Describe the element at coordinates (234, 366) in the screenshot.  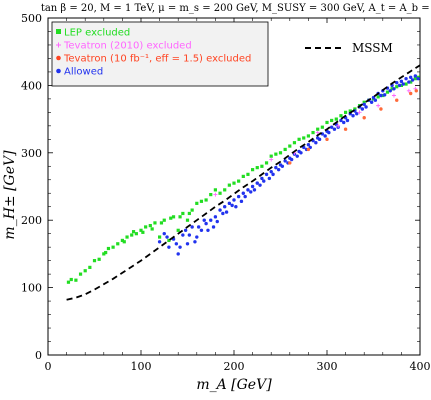
I see `x-tick-label: 200` at that location.